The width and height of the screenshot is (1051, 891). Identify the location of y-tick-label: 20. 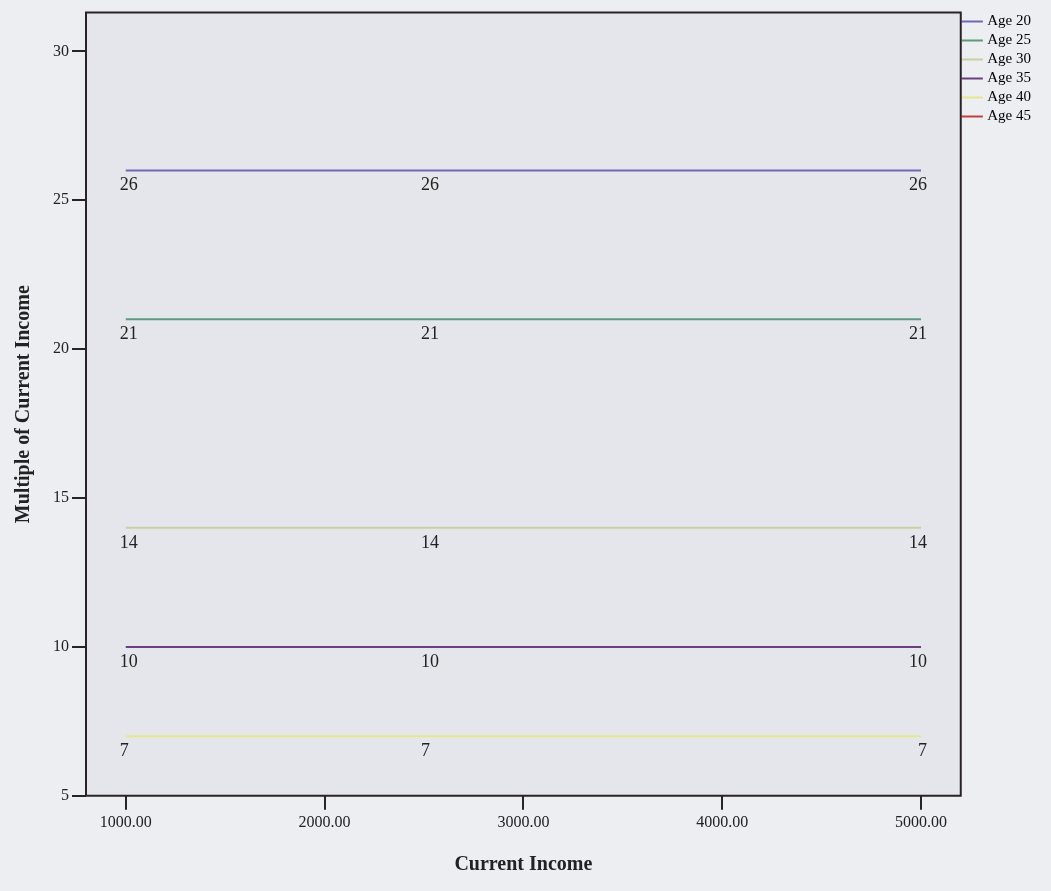
(61, 348).